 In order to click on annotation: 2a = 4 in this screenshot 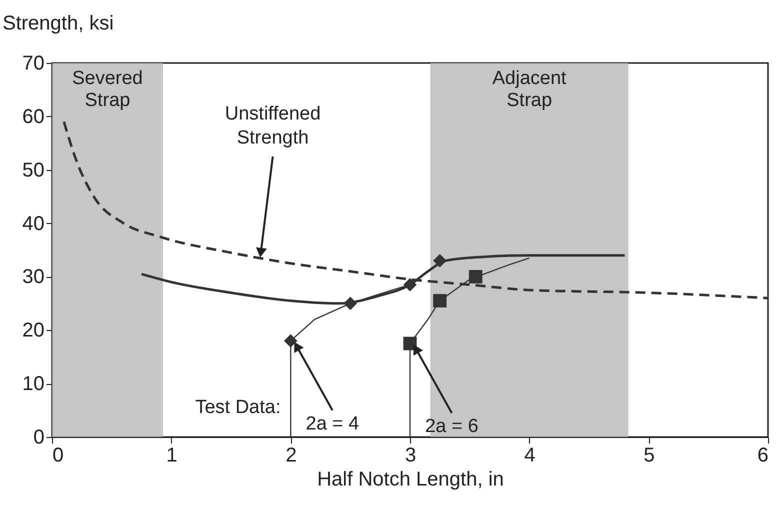, I will do `click(333, 423)`.